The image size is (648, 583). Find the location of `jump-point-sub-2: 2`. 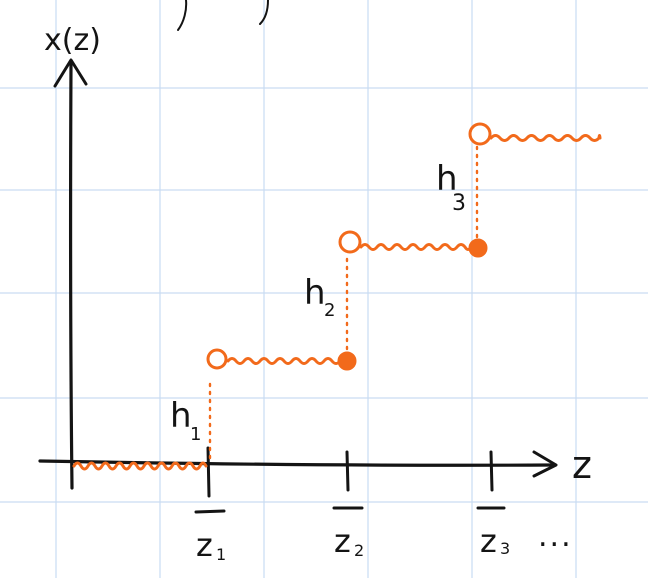

jump-point-sub-2: 2 is located at coordinates (359, 550).